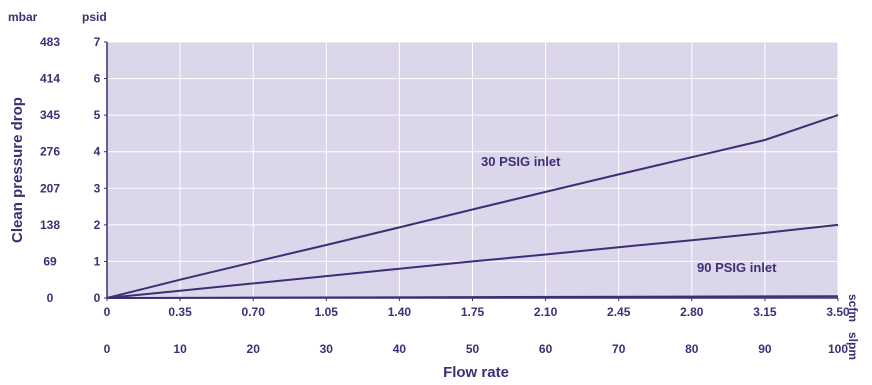 This screenshot has height=385, width=872. What do you see at coordinates (97, 152) in the screenshot?
I see `y-tick-label-psid: 4` at bounding box center [97, 152].